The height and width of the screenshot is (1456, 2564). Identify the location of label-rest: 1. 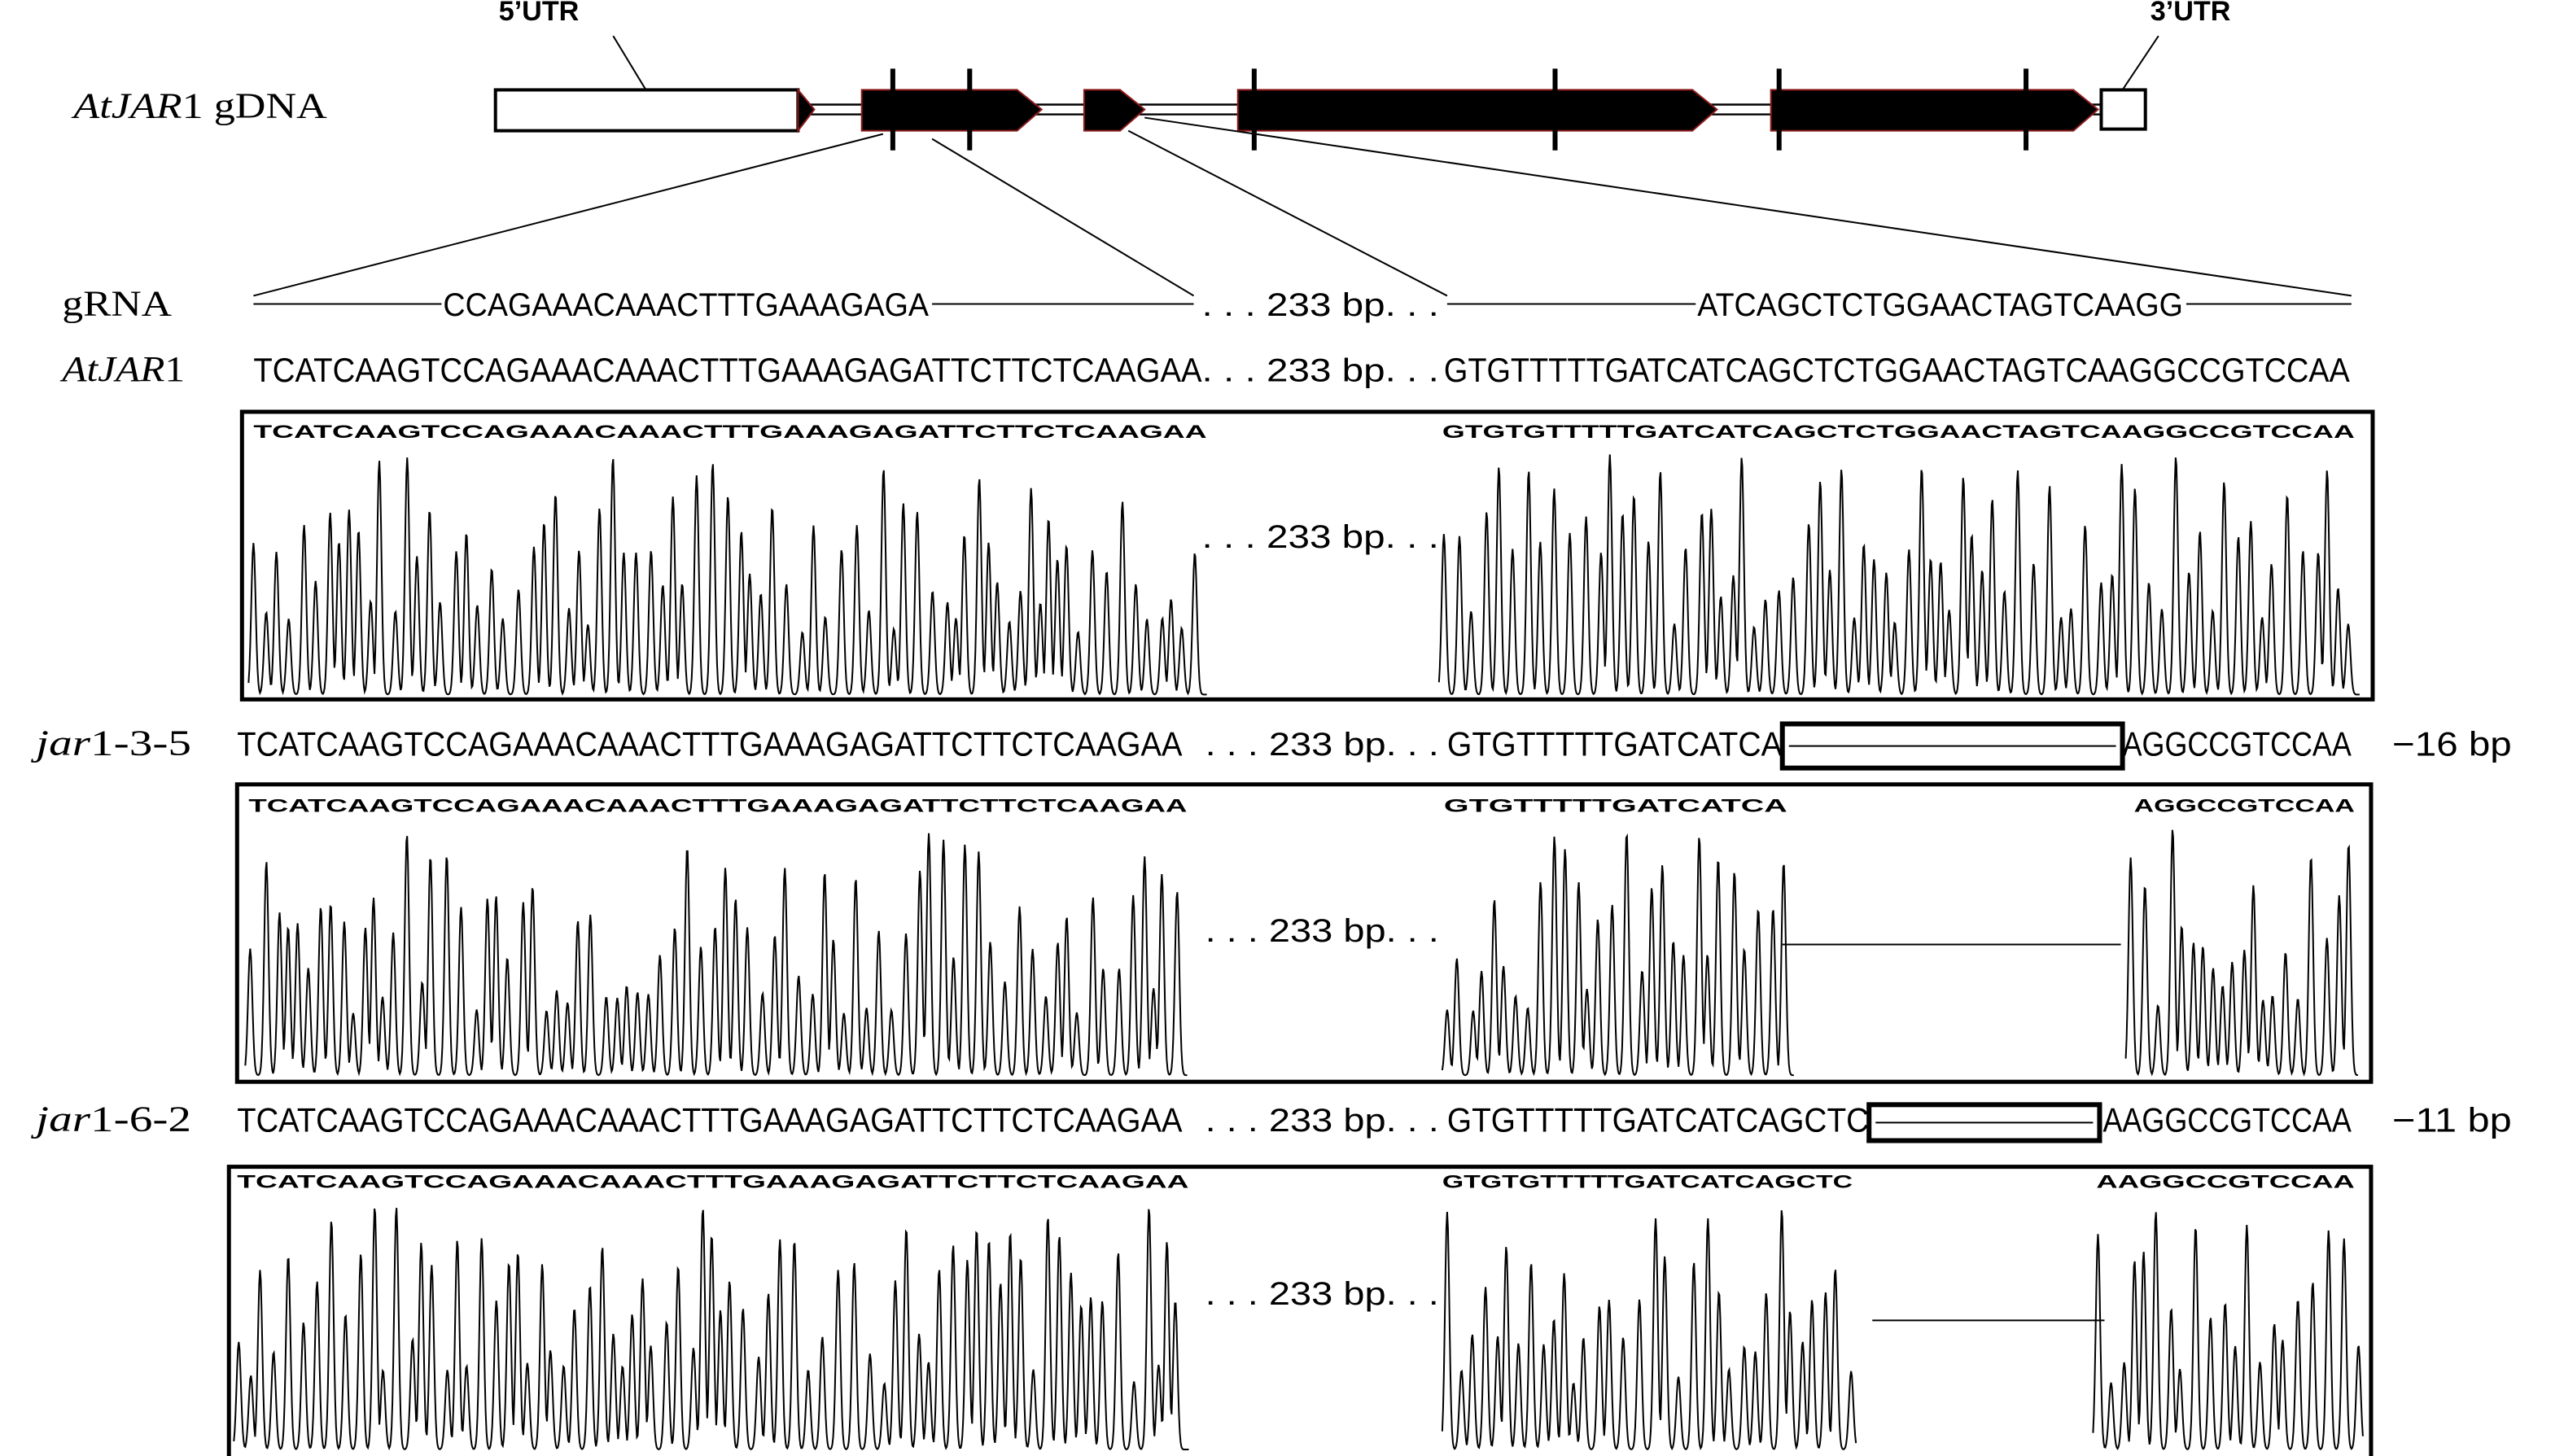
(174, 369).